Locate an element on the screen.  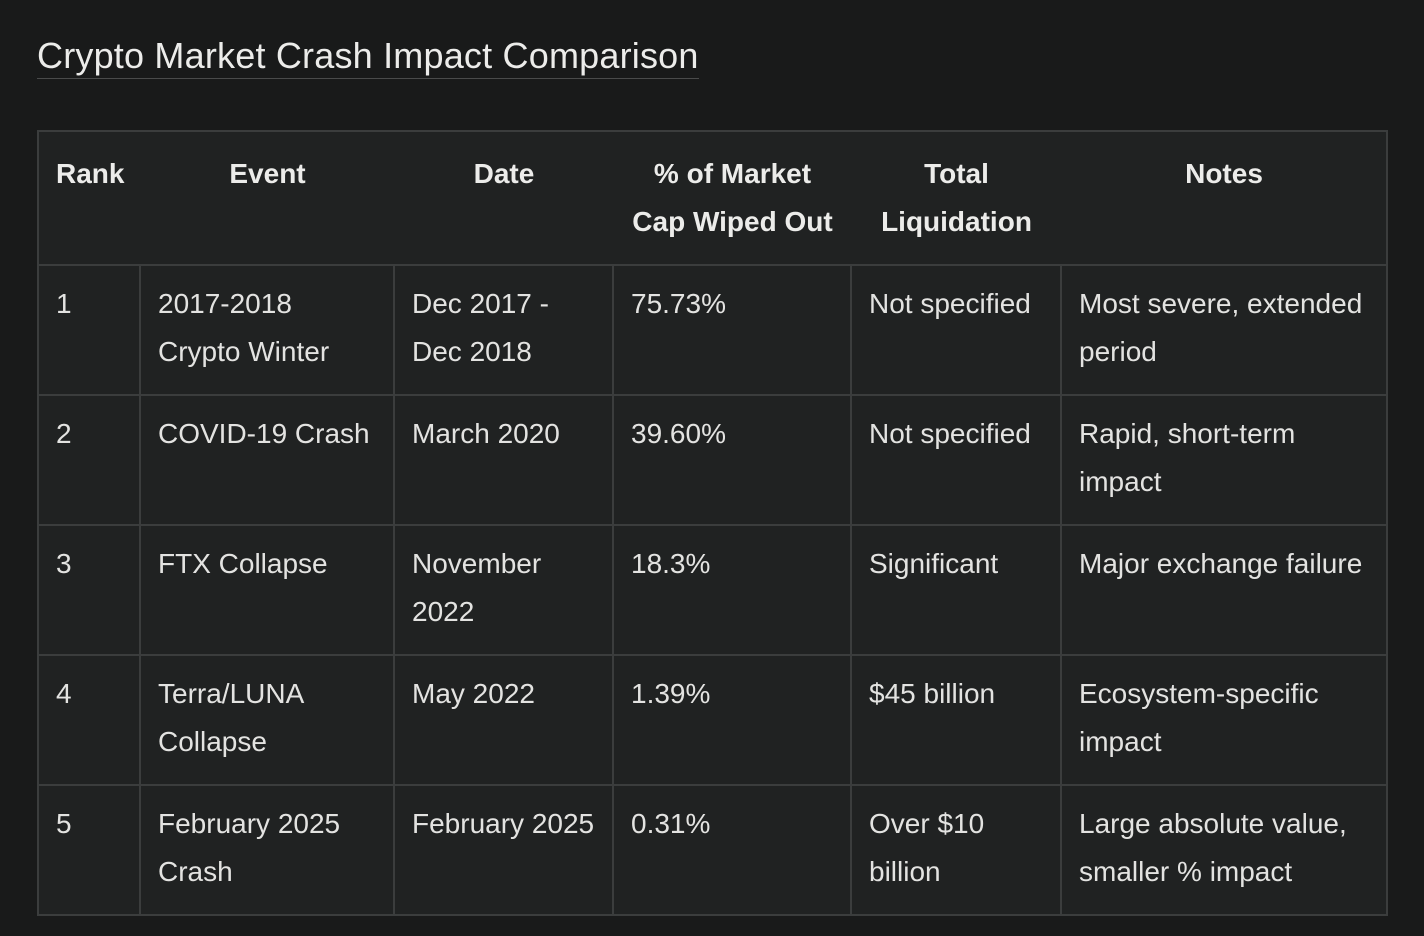
cell-market-cap-wiped: 18.3% is located at coordinates (732, 590).